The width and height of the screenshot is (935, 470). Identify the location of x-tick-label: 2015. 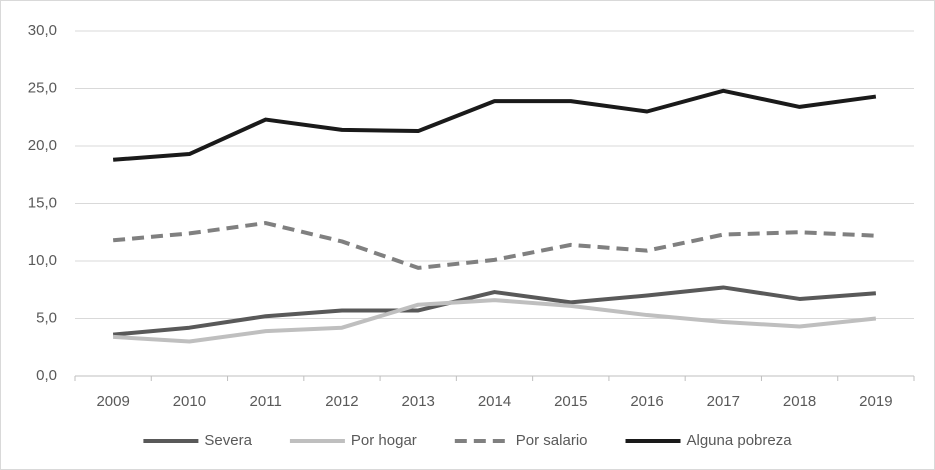
(570, 401).